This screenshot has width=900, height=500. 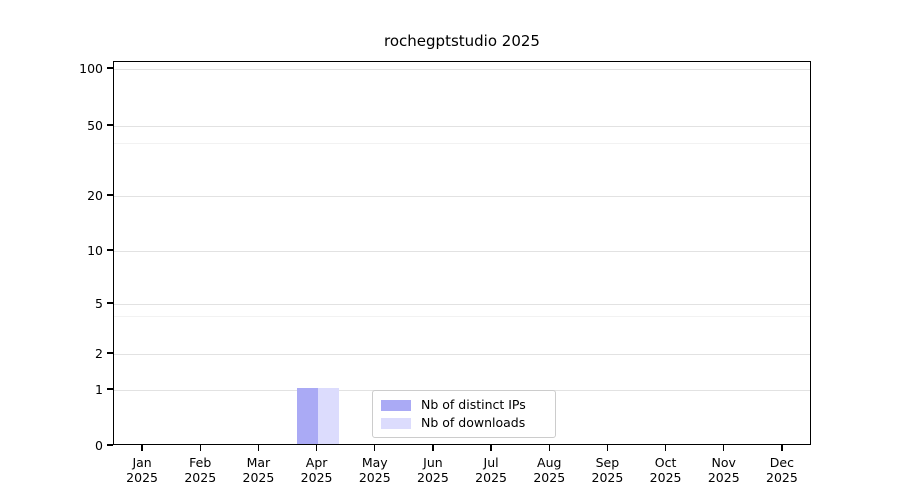 What do you see at coordinates (473, 422) in the screenshot?
I see `legend-label: Nb of downloads` at bounding box center [473, 422].